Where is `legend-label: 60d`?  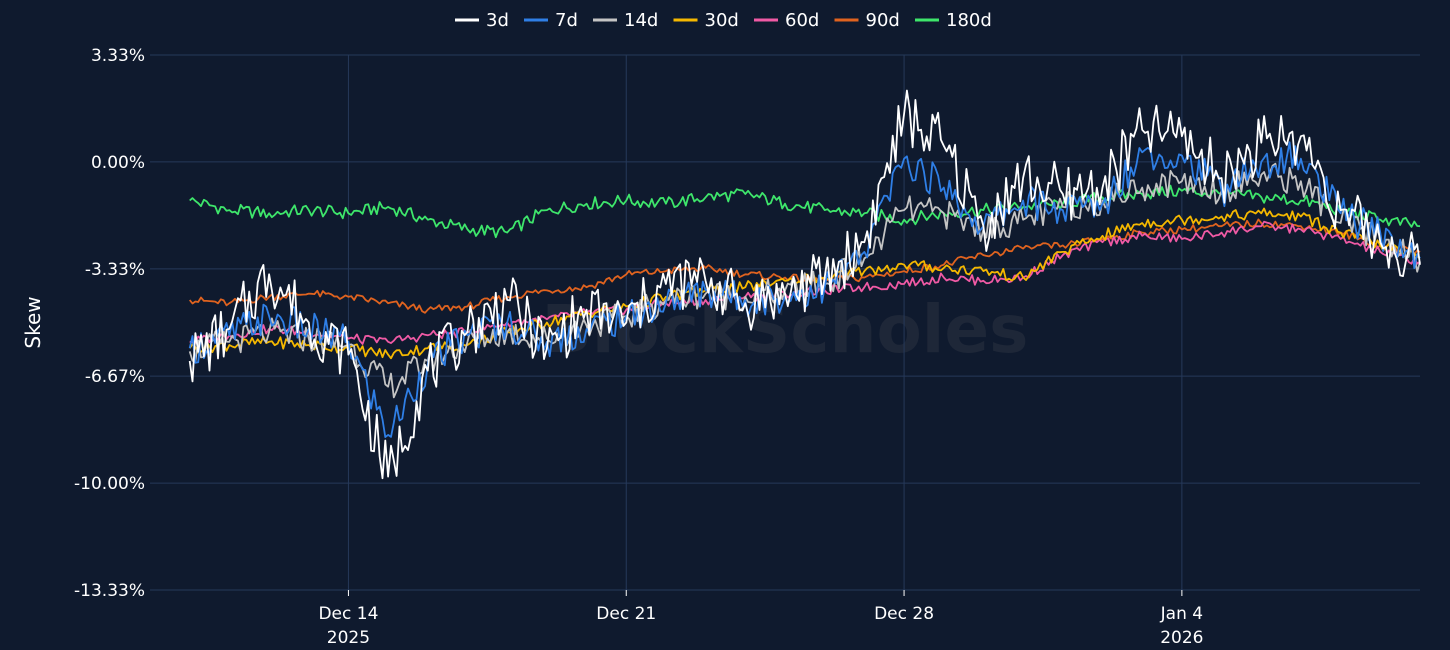 legend-label: 60d is located at coordinates (802, 20).